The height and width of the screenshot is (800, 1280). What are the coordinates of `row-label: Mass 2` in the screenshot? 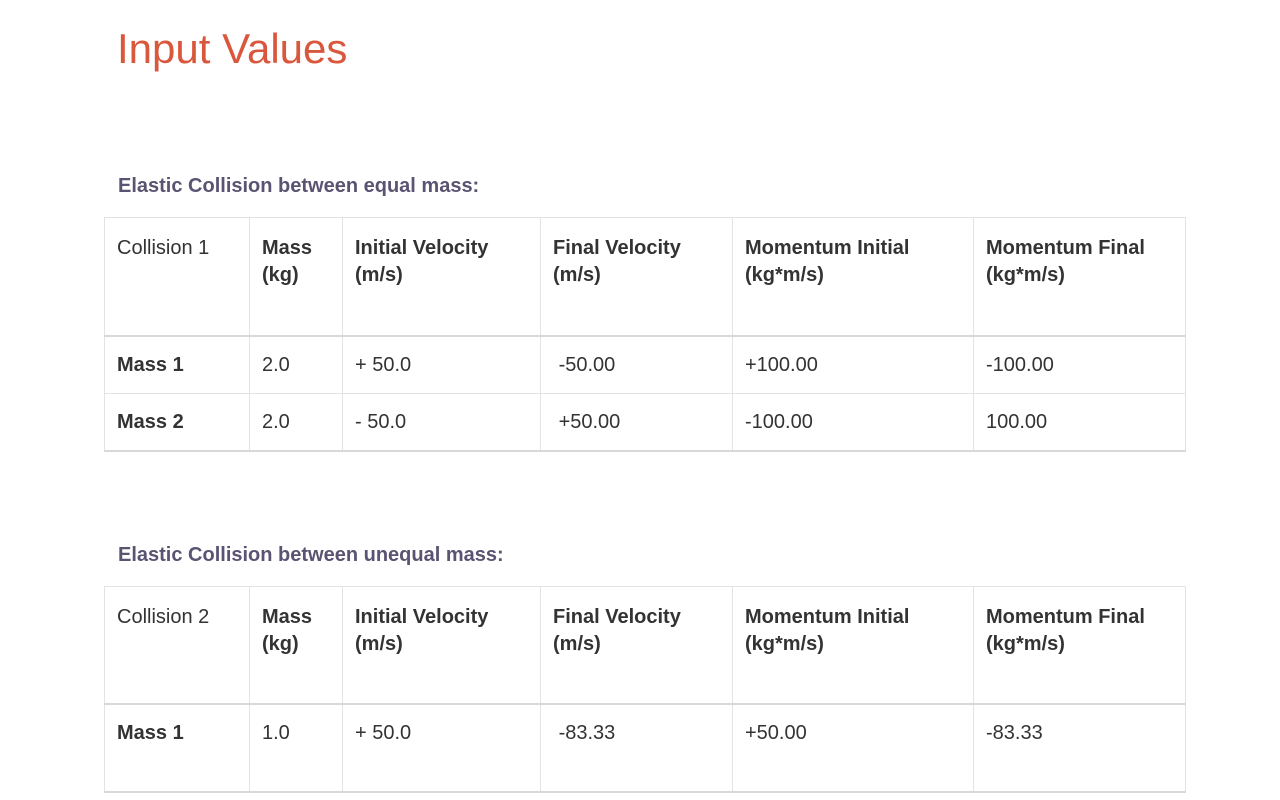 It's located at (177, 422).